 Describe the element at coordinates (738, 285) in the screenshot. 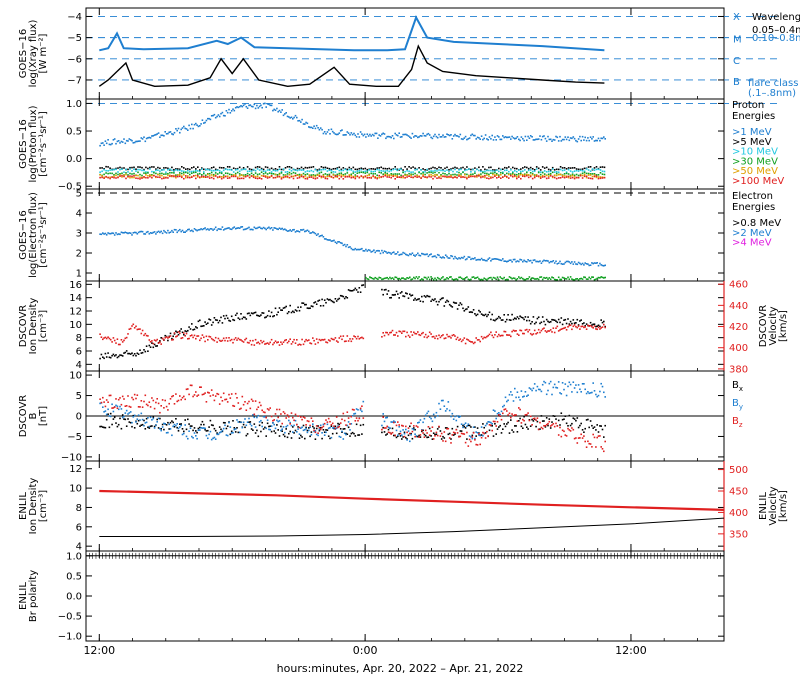

I see `y2-tick-label-density_velocity-4: 460` at that location.